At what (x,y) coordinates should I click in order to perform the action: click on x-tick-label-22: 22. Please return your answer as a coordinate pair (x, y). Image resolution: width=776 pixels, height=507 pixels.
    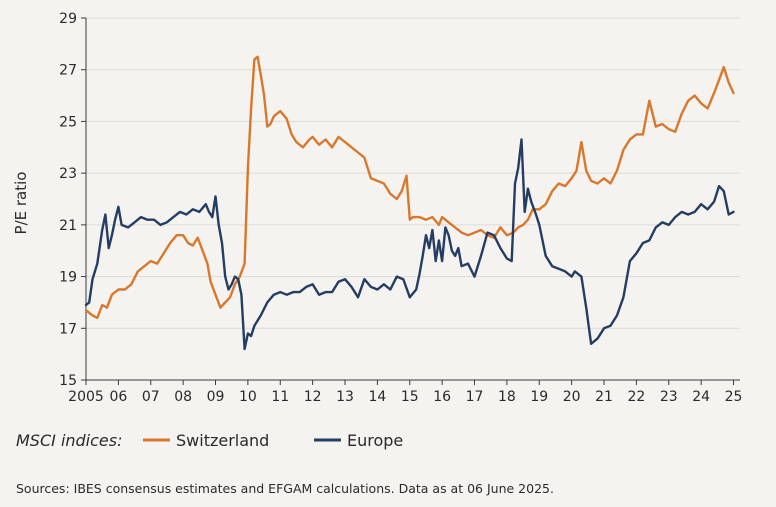
    Looking at the image, I should click on (636, 397).